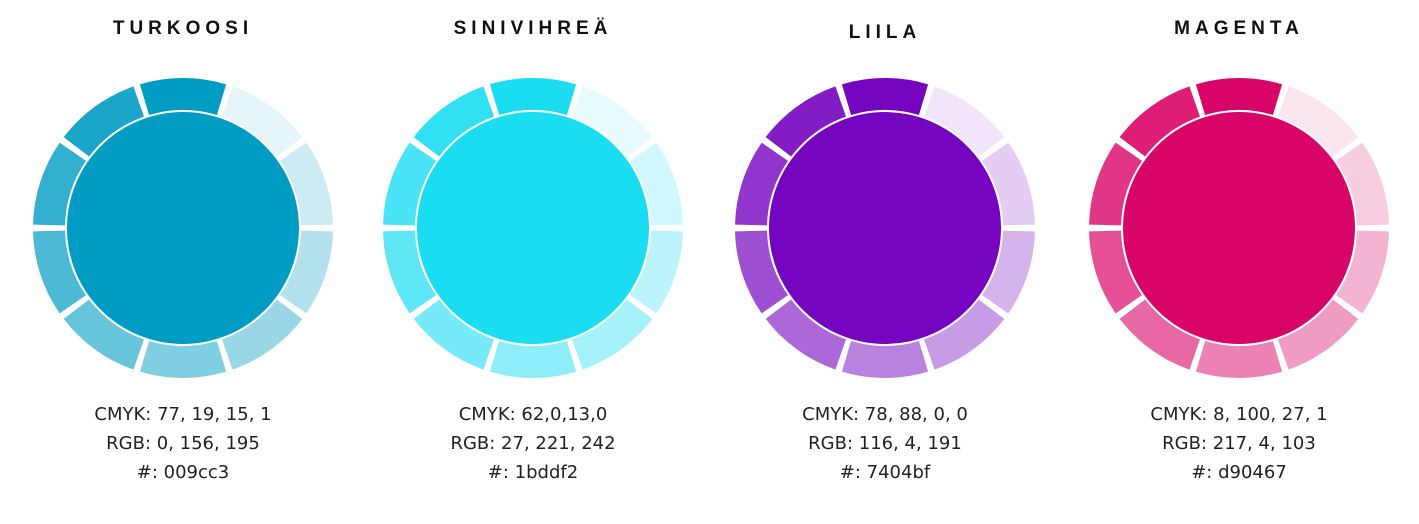  What do you see at coordinates (183, 472) in the screenshot?
I see `hex-value: #: 009cc3` at bounding box center [183, 472].